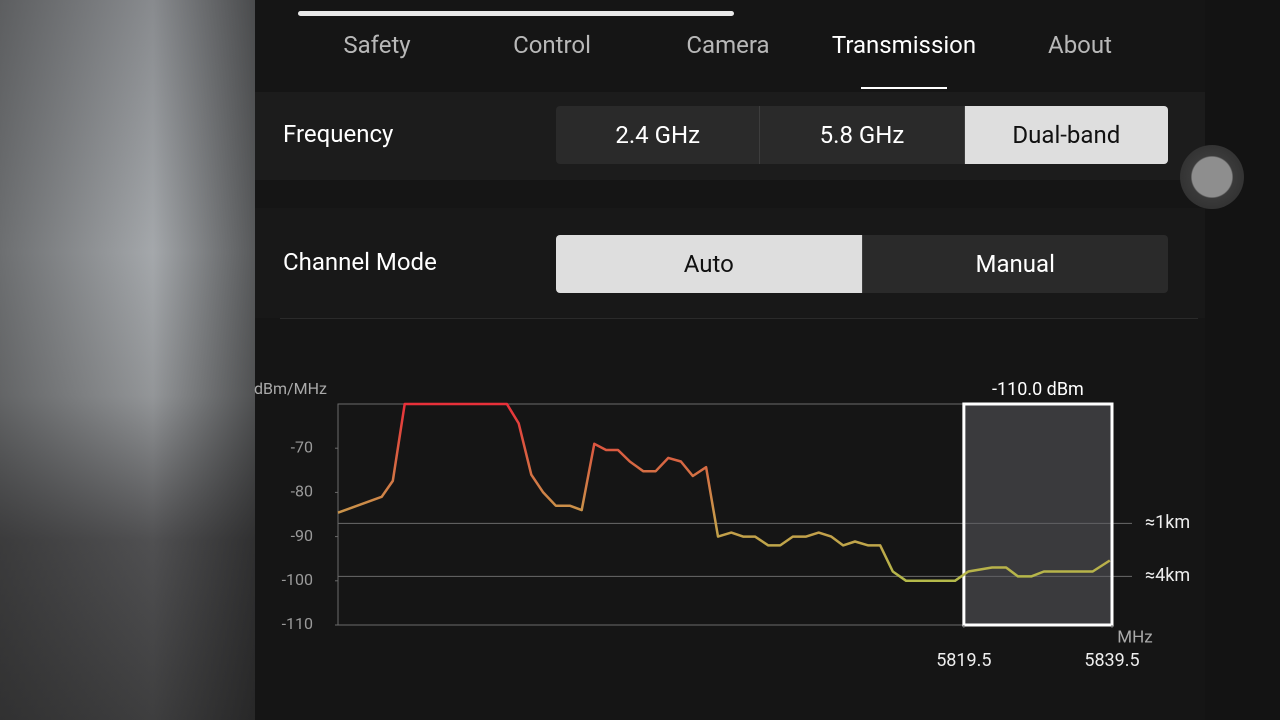 Image resolution: width=1280 pixels, height=720 pixels. What do you see at coordinates (1038, 389) in the screenshot?
I see `range-label: -110.0 dBm` at bounding box center [1038, 389].